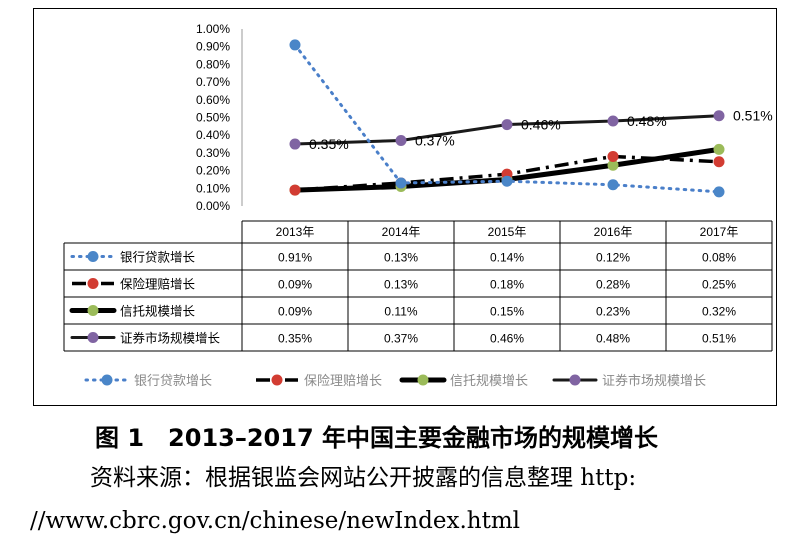 The image size is (800, 551). I want to click on table-cell: 0.28%, so click(613, 285).